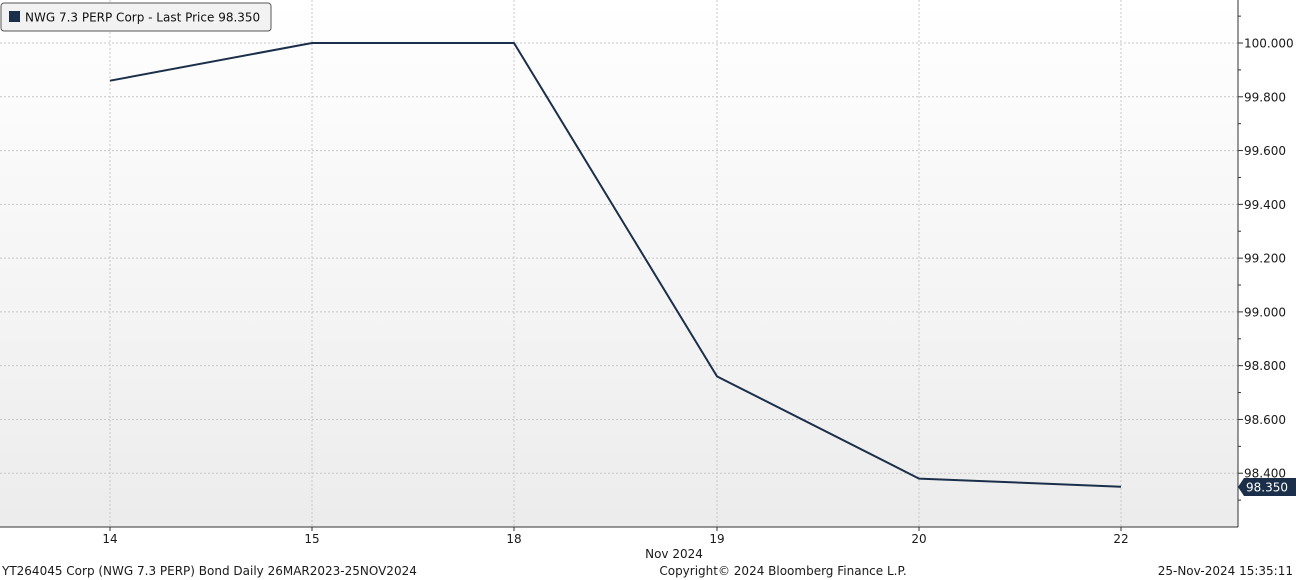  Describe the element at coordinates (1269, 44) in the screenshot. I see `y-tick-label: 100.000` at that location.